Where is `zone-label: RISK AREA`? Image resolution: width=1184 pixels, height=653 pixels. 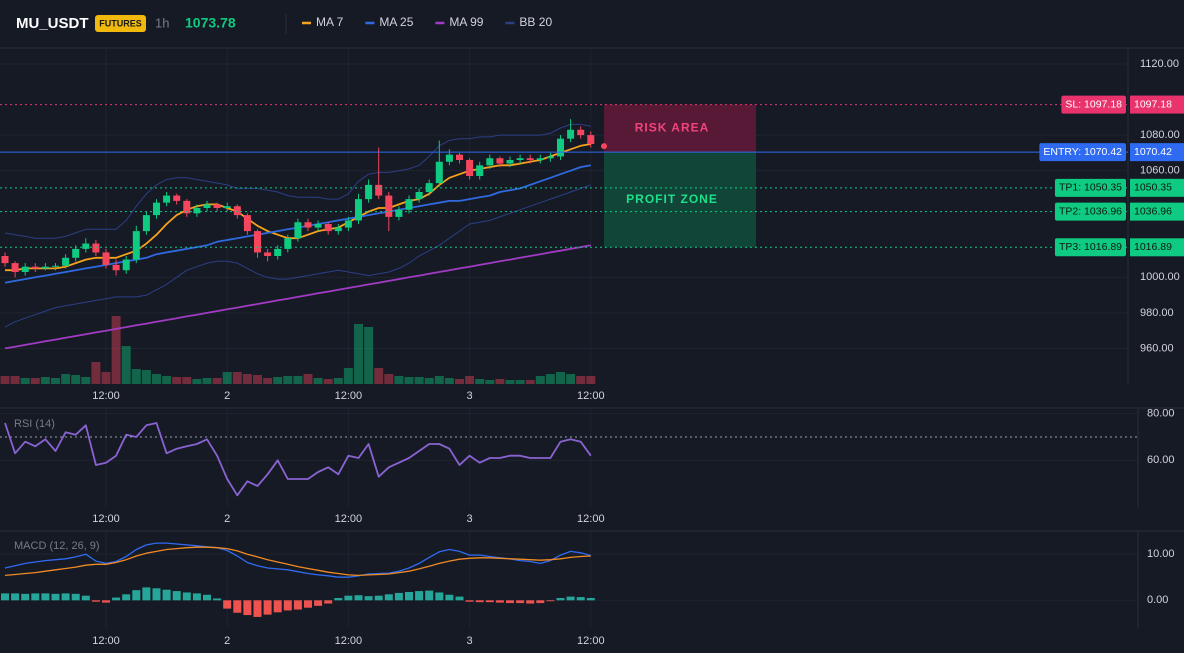
zone-label: RISK AREA is located at coordinates (672, 128).